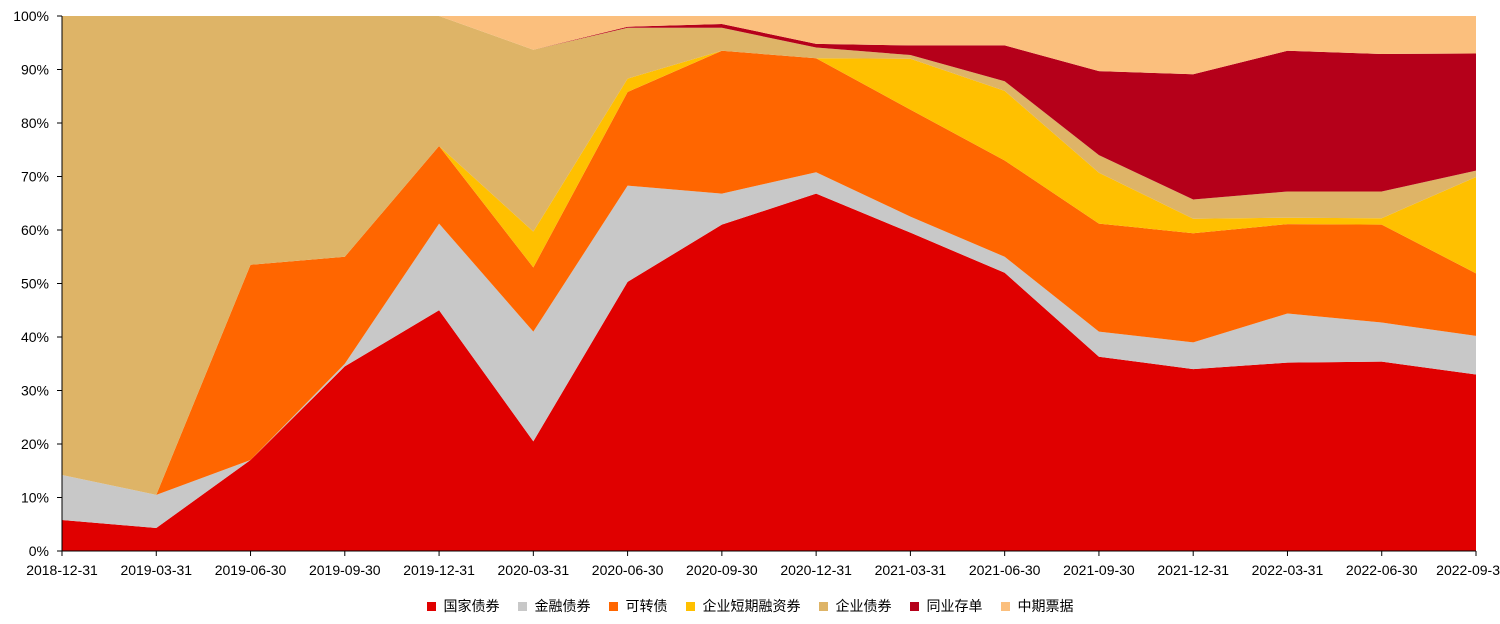  I want to click on legend-label: 金融债券, so click(562, 606).